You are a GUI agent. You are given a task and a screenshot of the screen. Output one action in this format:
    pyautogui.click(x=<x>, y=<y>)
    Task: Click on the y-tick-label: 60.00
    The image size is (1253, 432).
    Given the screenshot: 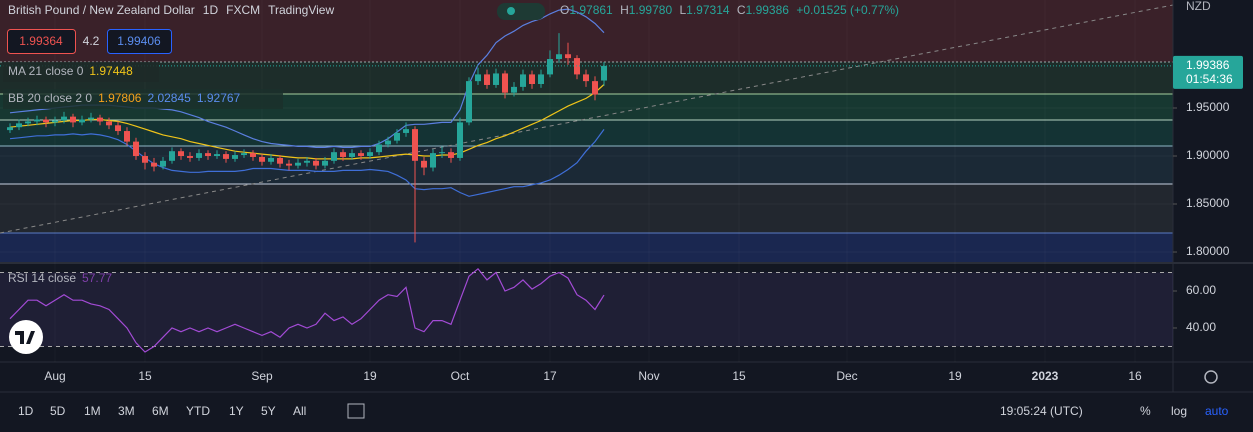 What is the action you would take?
    pyautogui.click(x=1201, y=290)
    